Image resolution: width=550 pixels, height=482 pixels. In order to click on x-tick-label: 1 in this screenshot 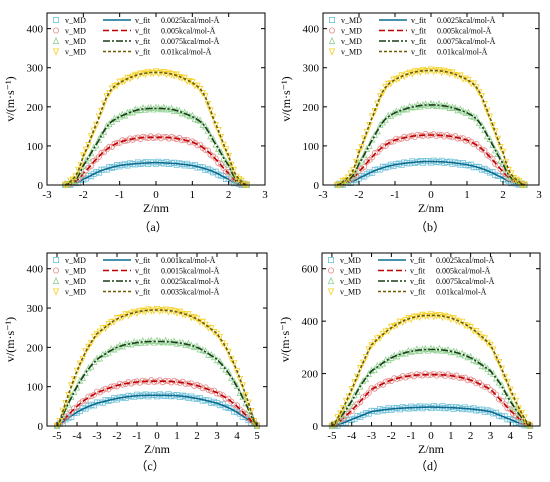, I will do `click(451, 436)`.